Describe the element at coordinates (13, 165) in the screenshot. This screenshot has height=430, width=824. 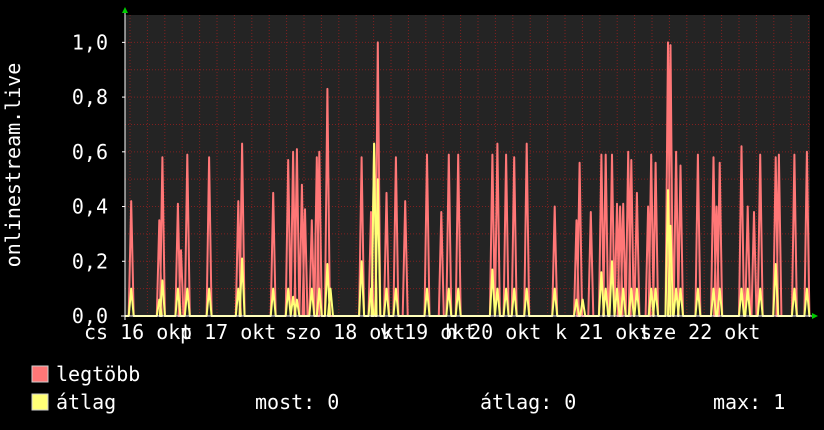
I see `y-axis-label: onlinestream.live` at that location.